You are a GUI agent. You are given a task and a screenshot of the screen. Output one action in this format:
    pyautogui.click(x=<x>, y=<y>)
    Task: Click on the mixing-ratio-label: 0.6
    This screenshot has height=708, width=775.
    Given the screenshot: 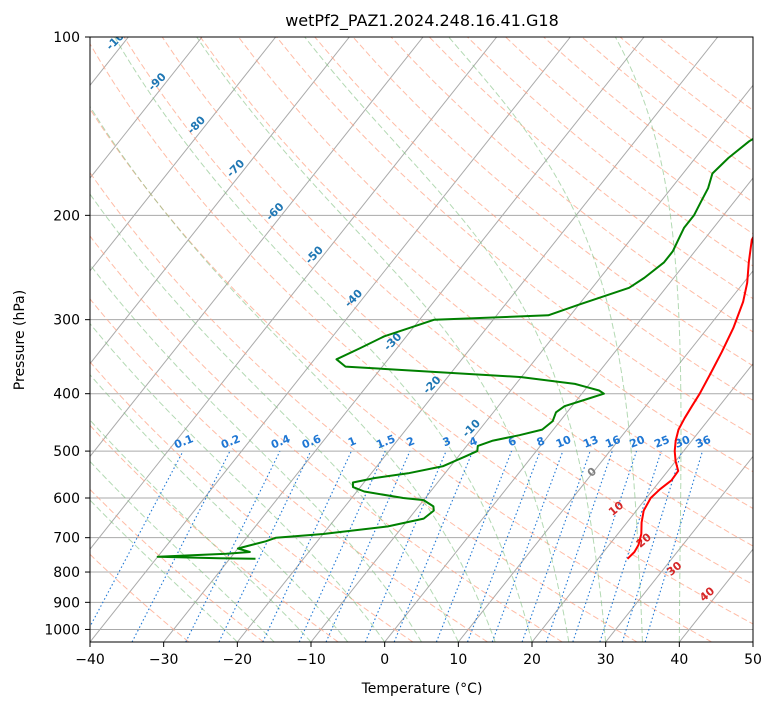 What is the action you would take?
    pyautogui.click(x=311, y=441)
    